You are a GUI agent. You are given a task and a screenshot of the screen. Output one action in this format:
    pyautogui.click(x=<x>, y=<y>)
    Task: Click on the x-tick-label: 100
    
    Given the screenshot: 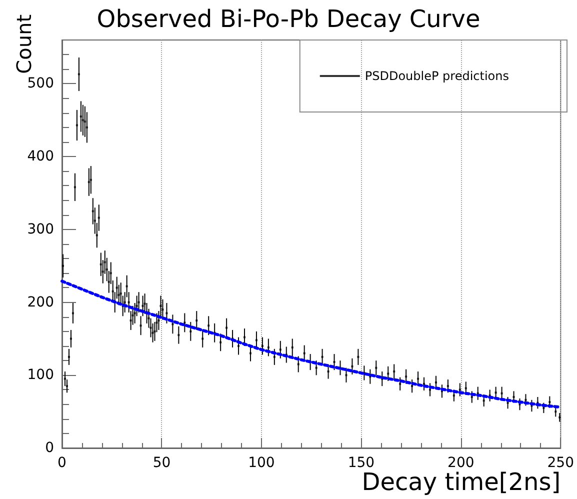 What is the action you would take?
    pyautogui.click(x=261, y=463)
    